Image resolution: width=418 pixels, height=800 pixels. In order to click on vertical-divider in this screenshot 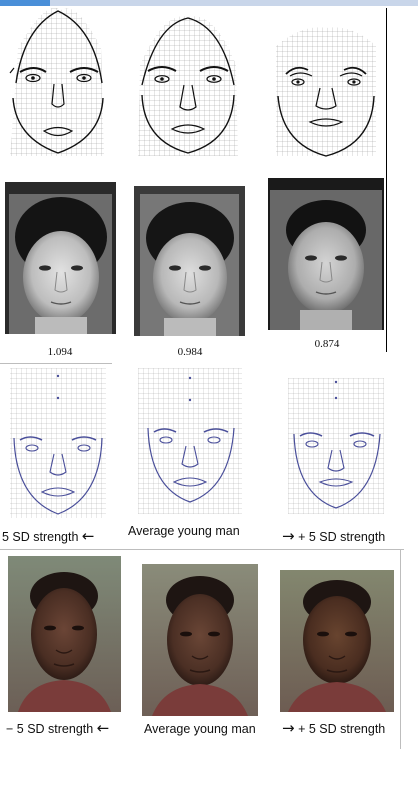, I will do `click(386, 180)`.